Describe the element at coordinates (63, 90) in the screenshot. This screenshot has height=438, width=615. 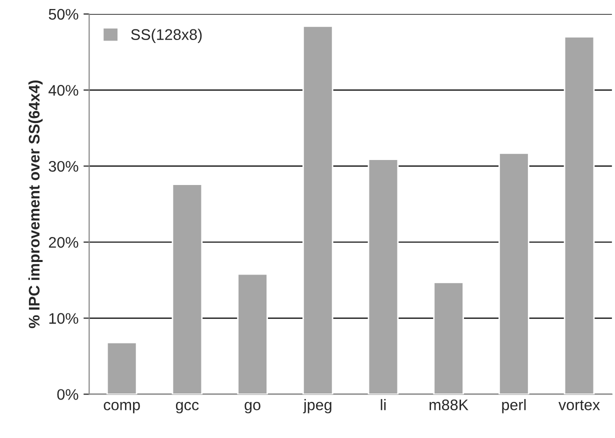
I see `y-tick-label: 40%` at that location.